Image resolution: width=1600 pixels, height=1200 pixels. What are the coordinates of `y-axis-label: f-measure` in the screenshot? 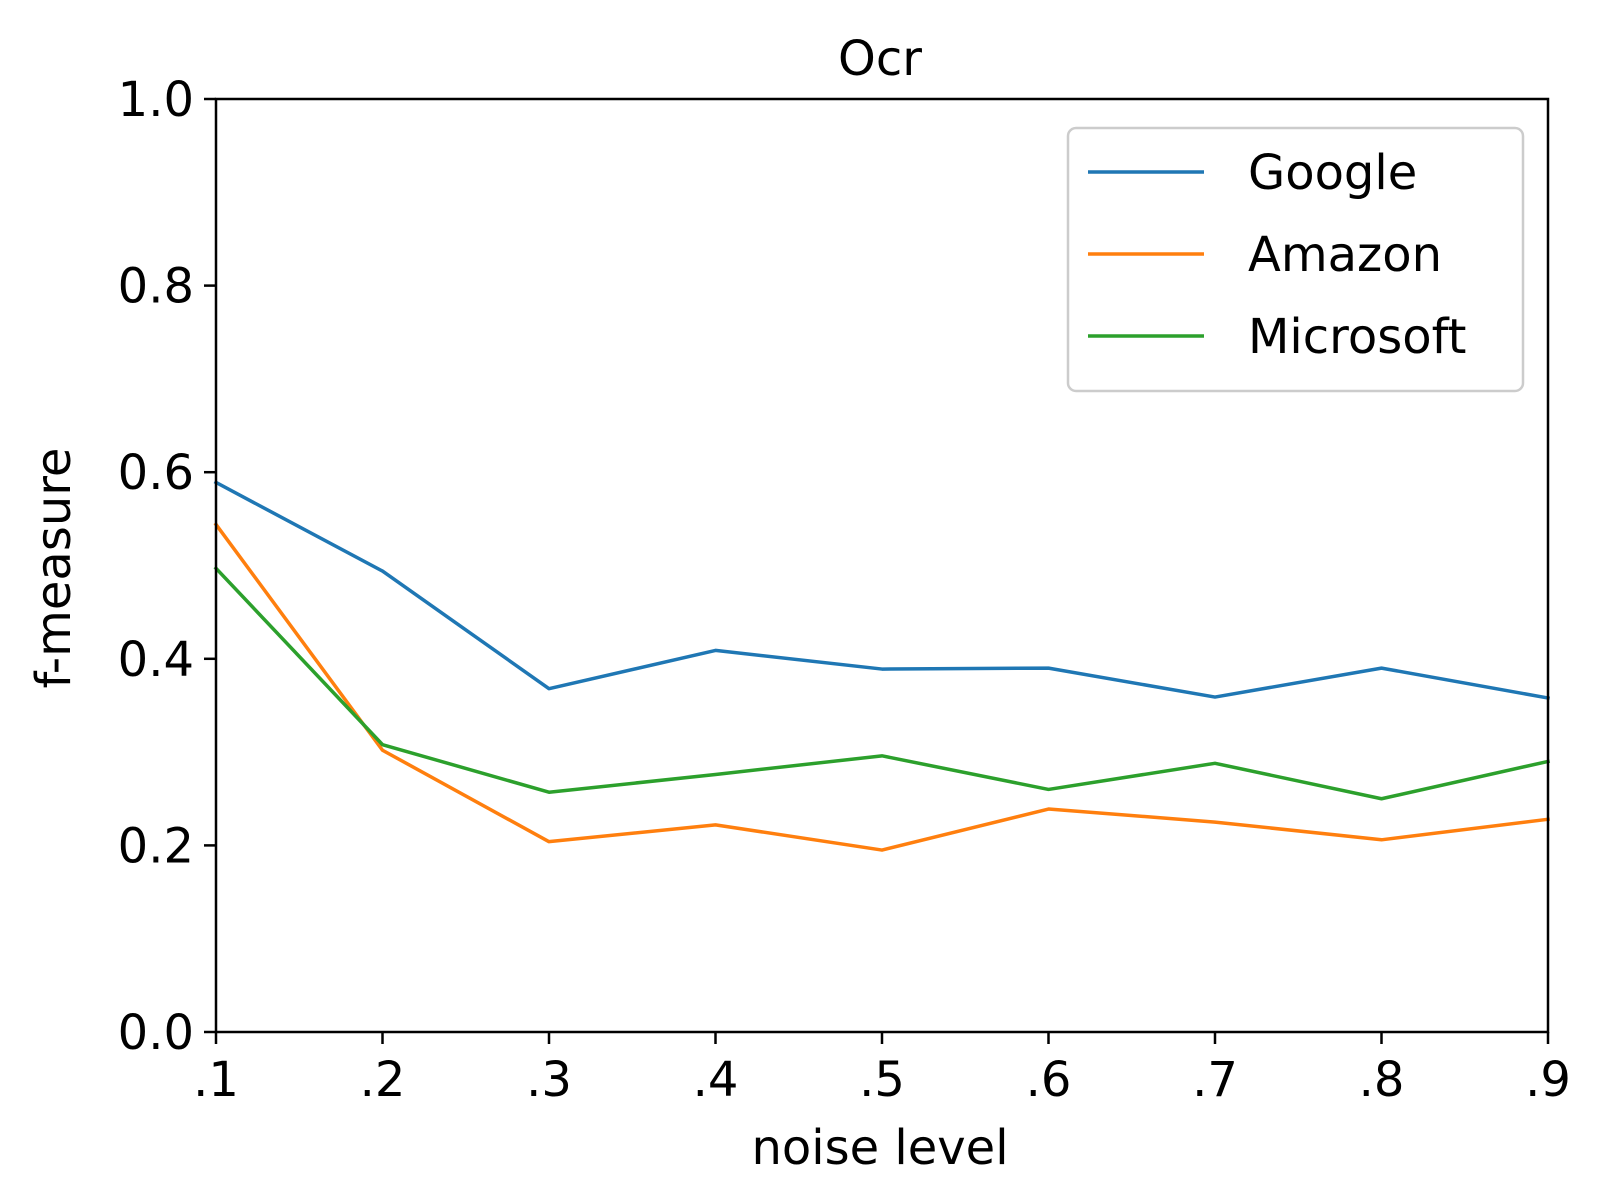 It's located at (54, 568).